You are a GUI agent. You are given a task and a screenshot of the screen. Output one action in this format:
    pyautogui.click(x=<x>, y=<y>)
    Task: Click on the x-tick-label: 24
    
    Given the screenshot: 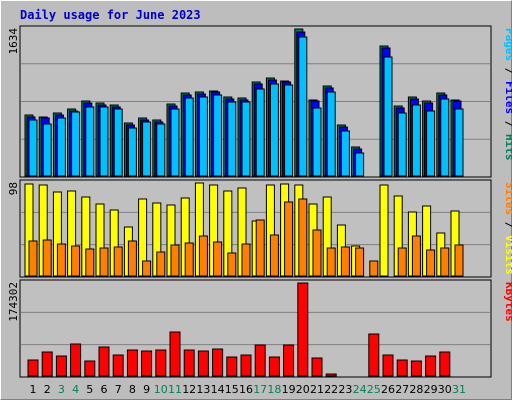 What is the action you would take?
    pyautogui.click(x=360, y=389)
    